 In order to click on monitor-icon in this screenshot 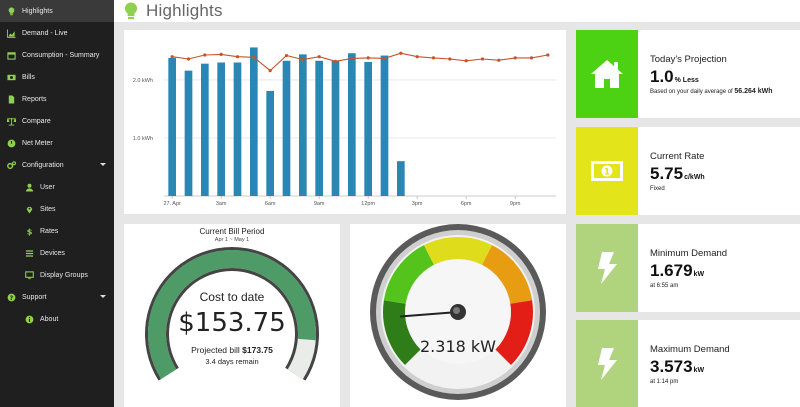, I will do `click(29, 275)`.